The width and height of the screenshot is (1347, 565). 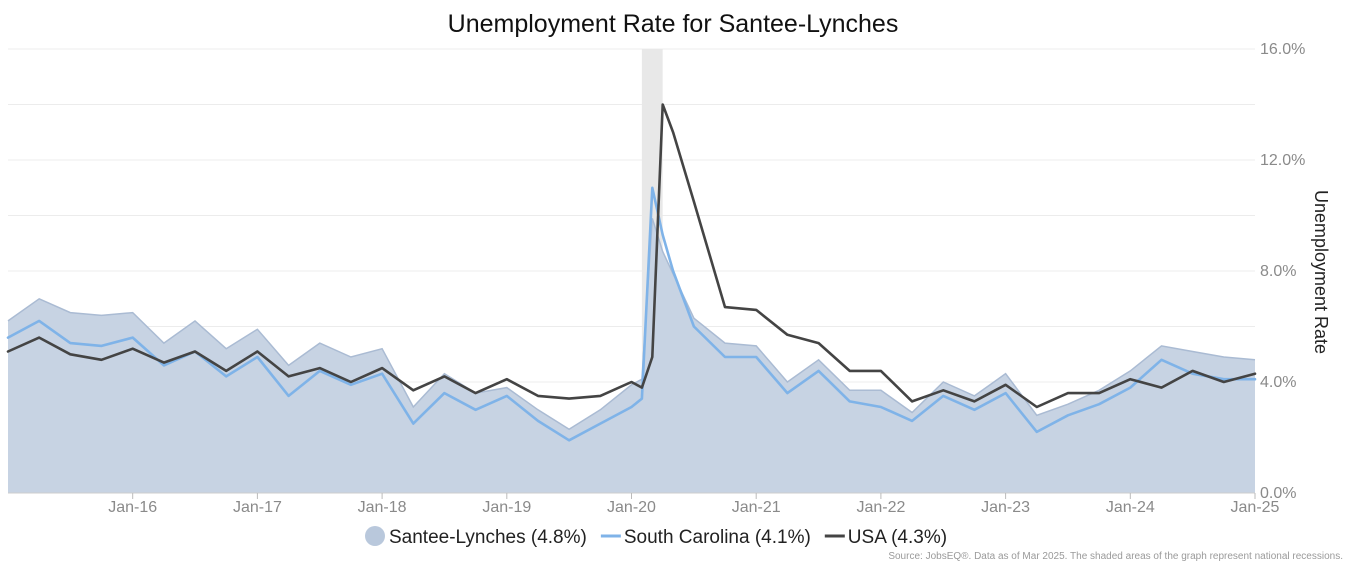 What do you see at coordinates (631, 507) in the screenshot?
I see `x-tick-label: Jan-20` at bounding box center [631, 507].